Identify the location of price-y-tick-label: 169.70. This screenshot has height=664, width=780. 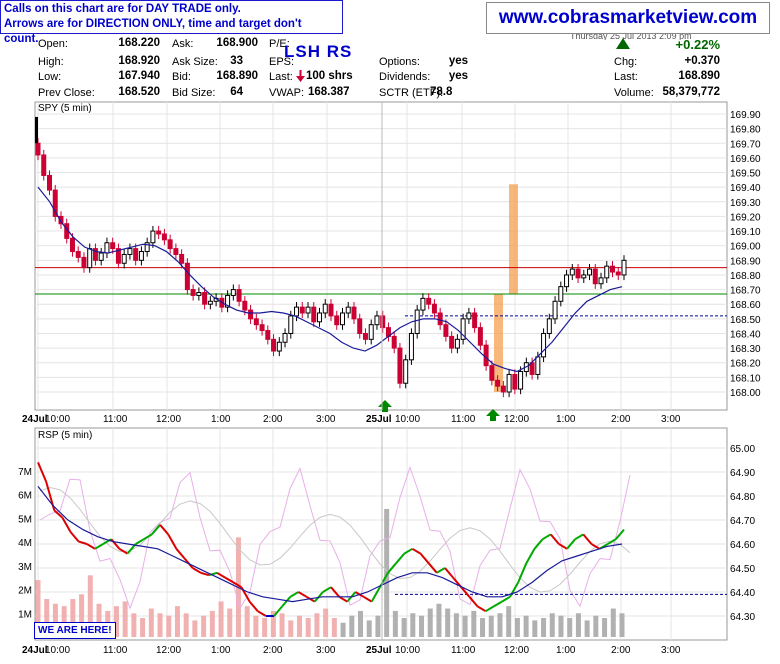
(745, 144).